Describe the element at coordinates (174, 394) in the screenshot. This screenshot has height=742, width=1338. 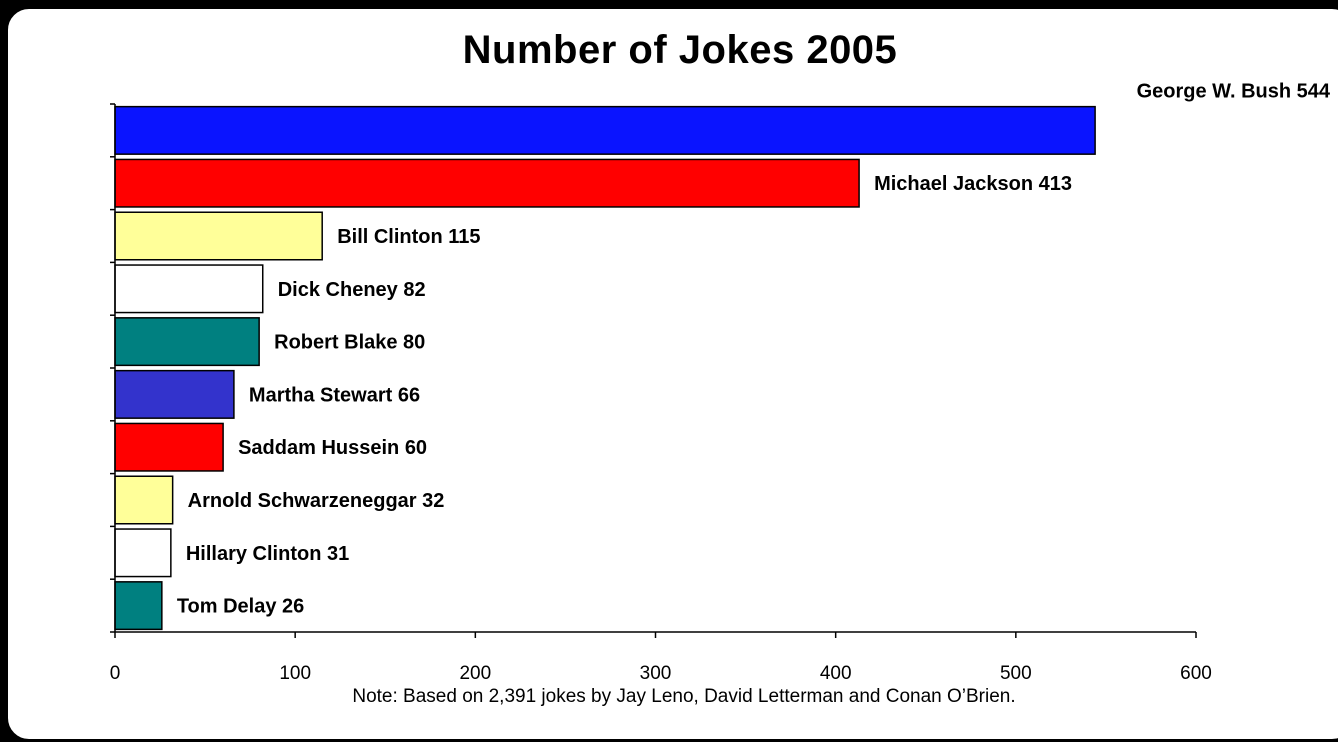
I see `bar-martha-stewart` at that location.